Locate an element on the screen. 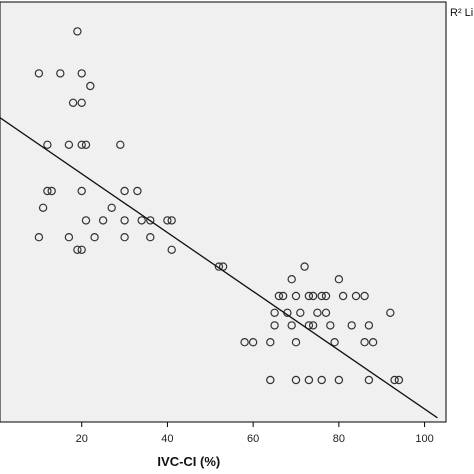 This screenshot has height=474, width=474. x-tick-label: 80 is located at coordinates (339, 439).